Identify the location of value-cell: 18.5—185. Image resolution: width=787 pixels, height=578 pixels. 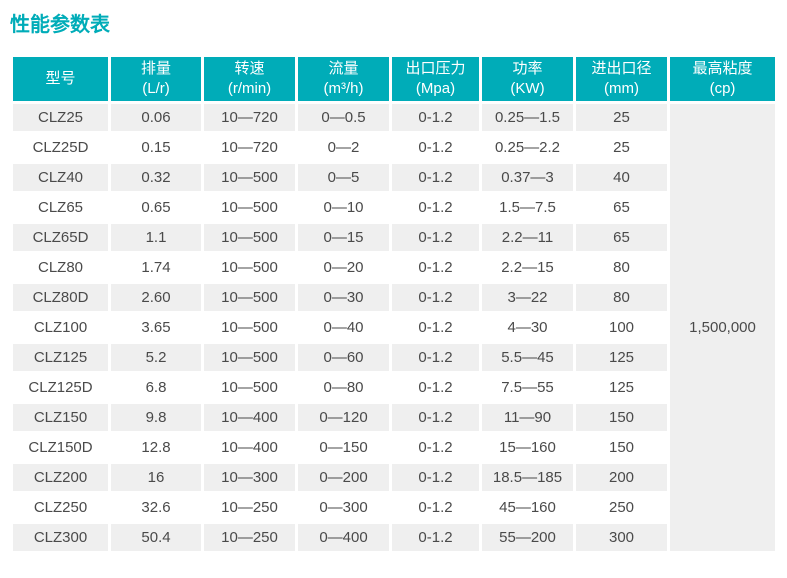
(527, 477).